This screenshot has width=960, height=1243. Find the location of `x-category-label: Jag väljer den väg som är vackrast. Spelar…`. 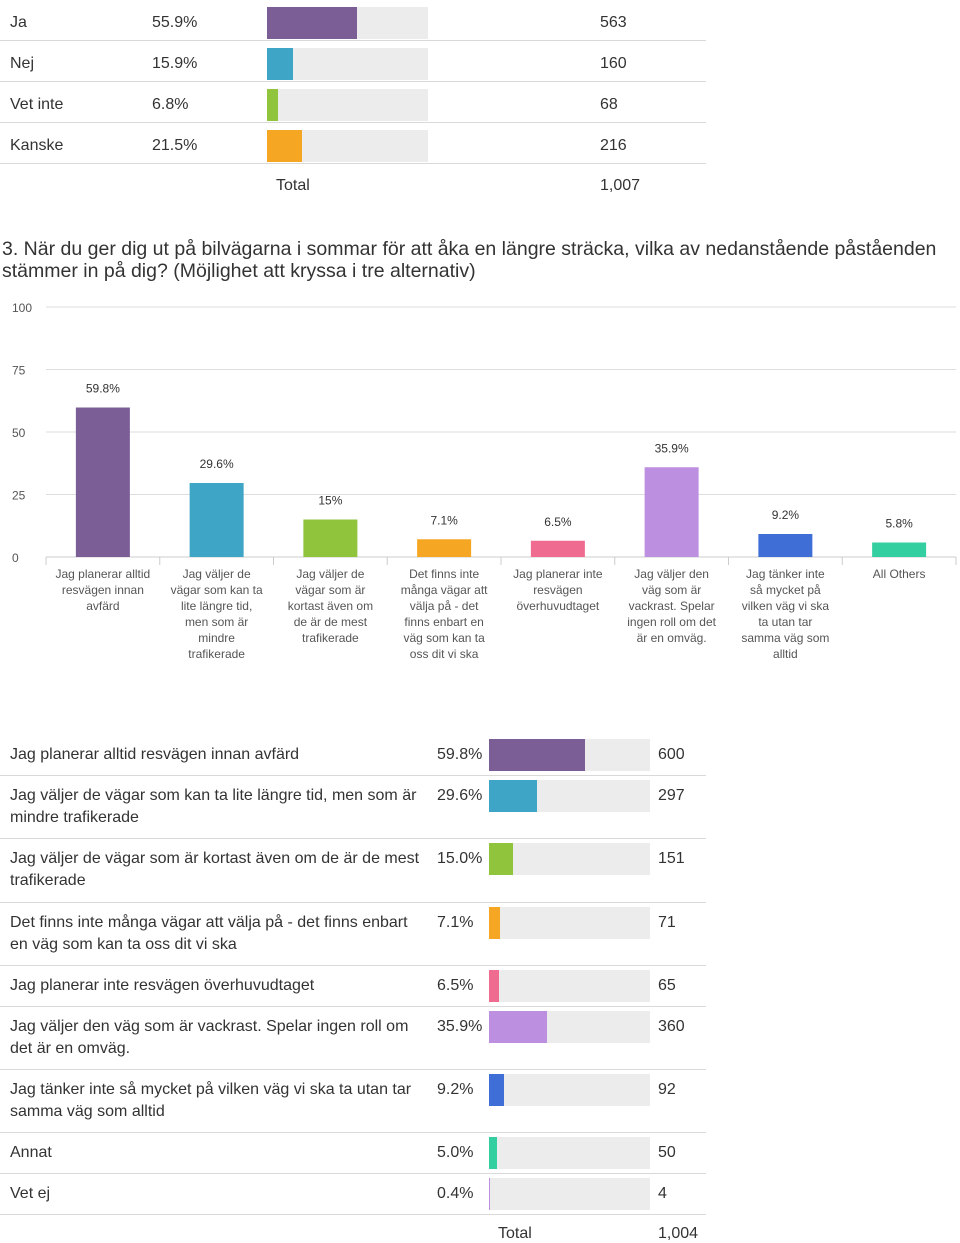

x-category-label: Jag väljer den väg som är vackrast. Spelar… is located at coordinates (672, 606).